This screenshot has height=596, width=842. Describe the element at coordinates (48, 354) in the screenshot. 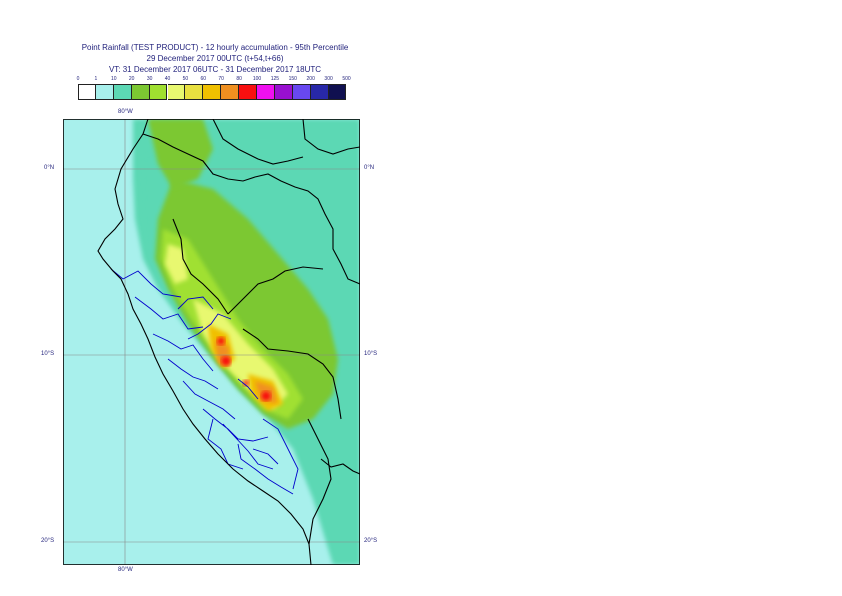

I see `lat-label-left-10: 10°S` at that location.